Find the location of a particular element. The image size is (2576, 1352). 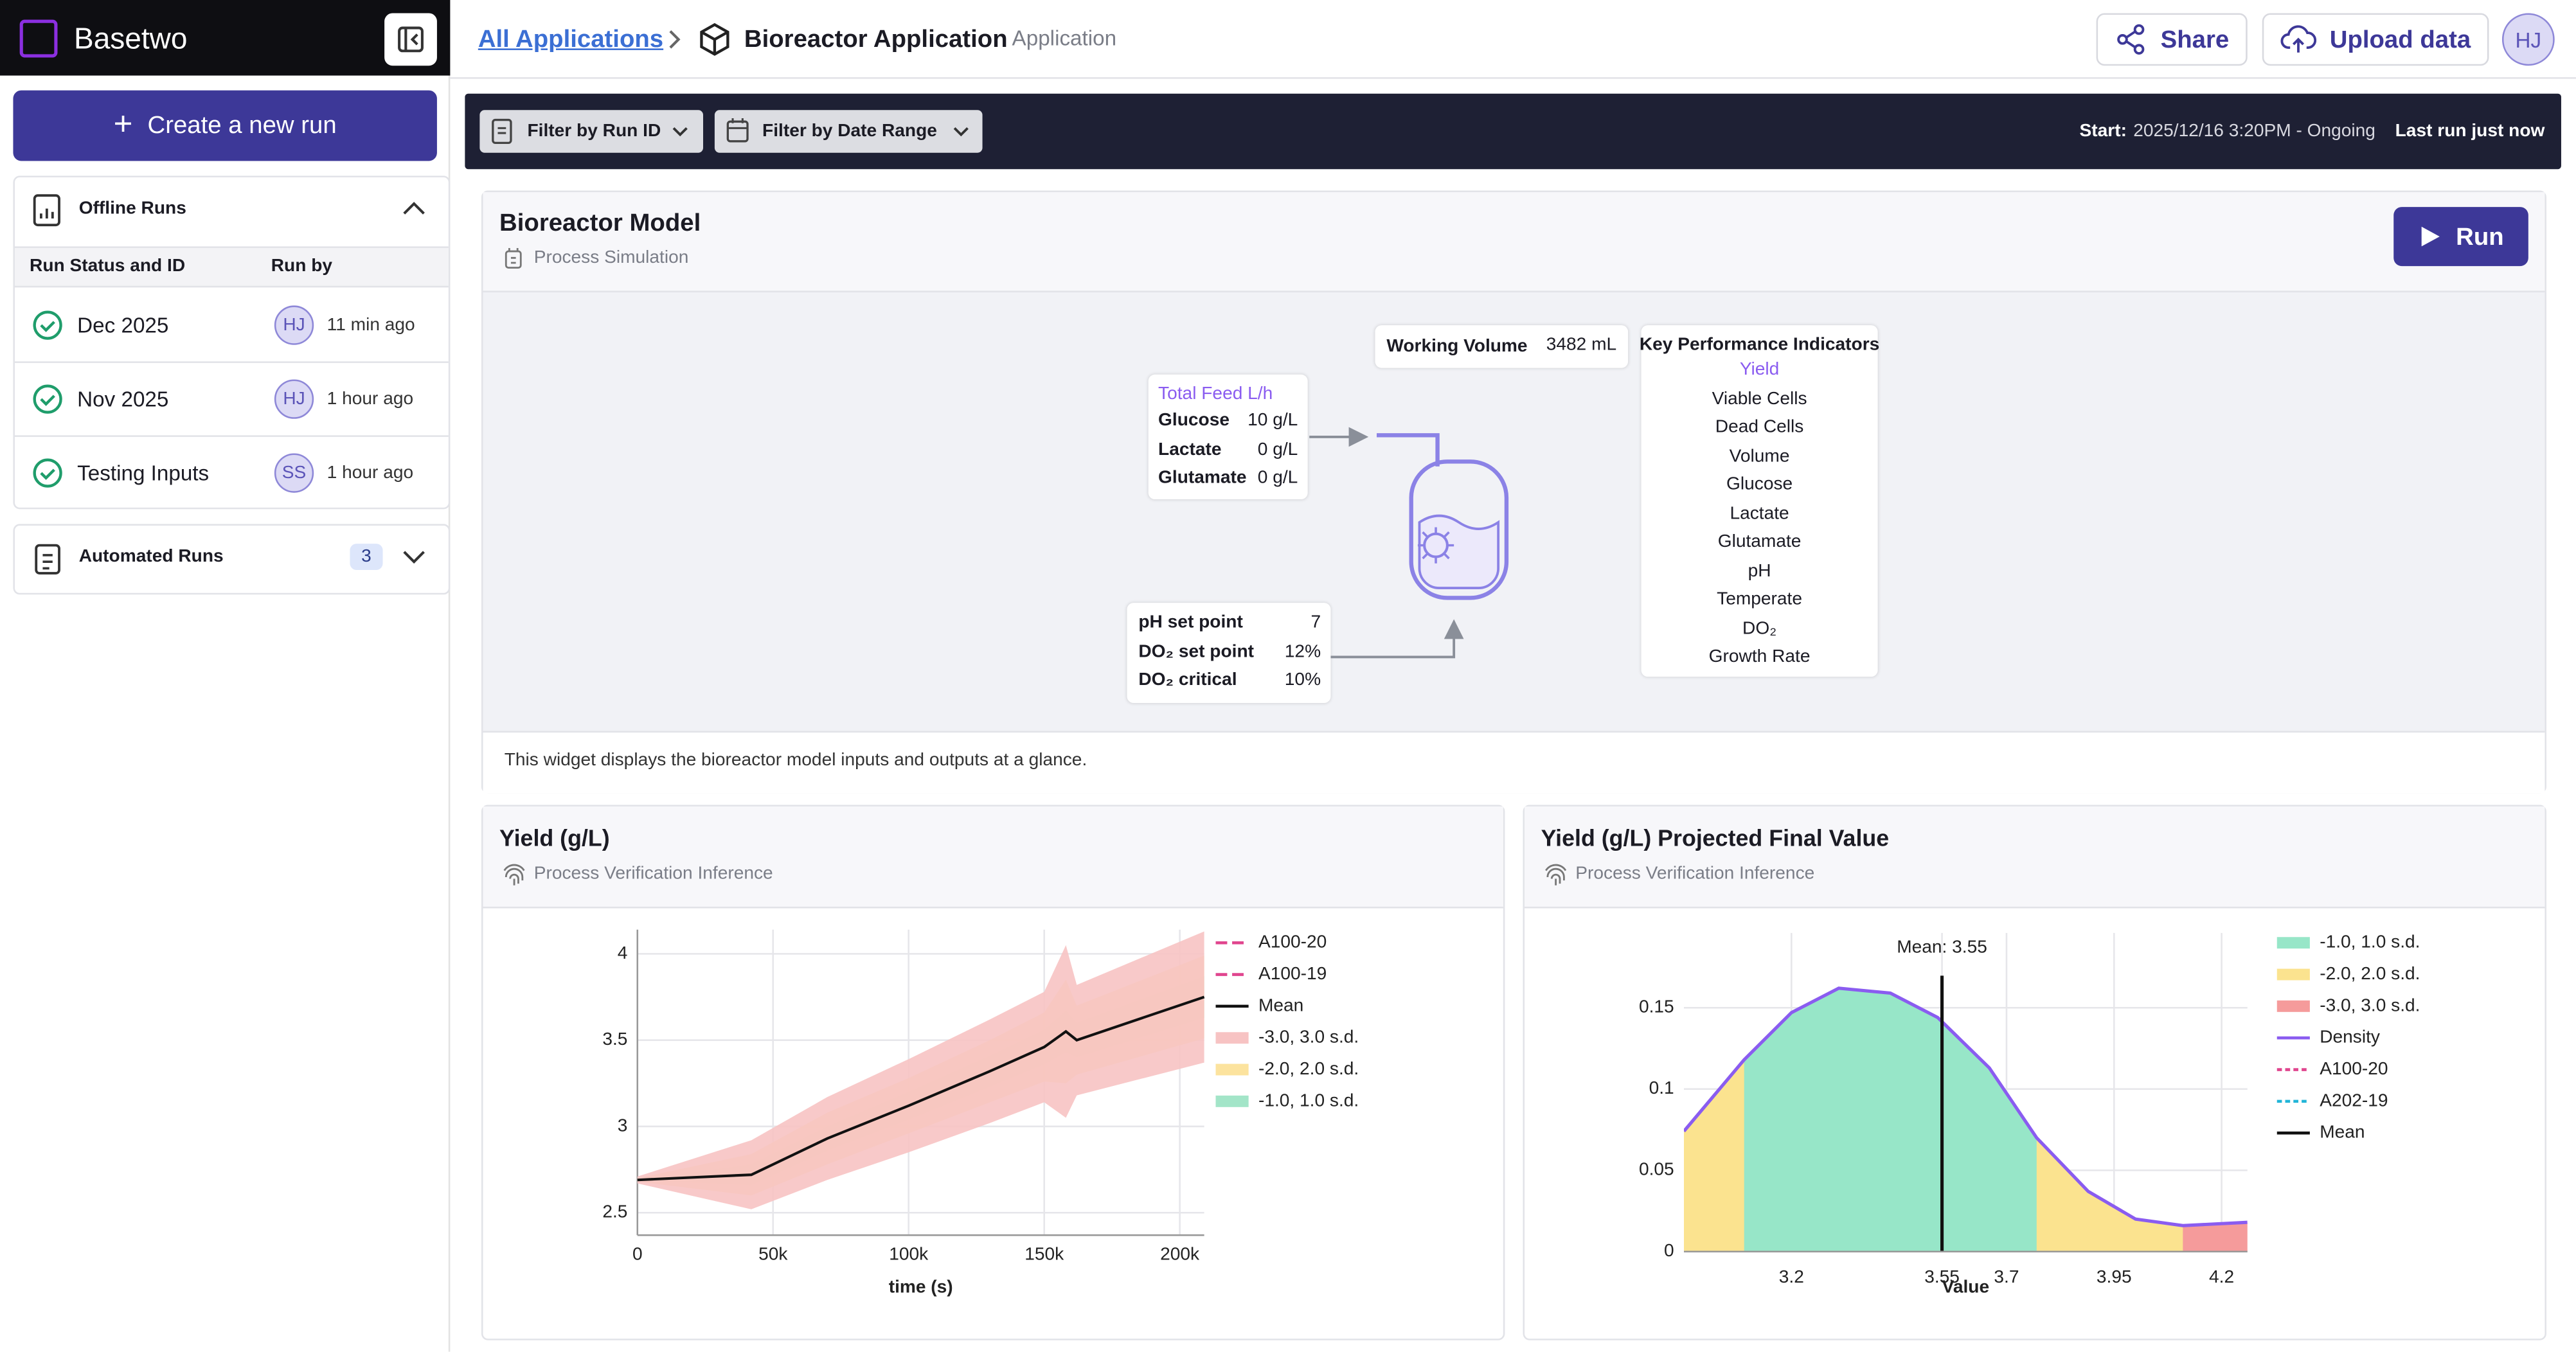

kpi-item: Temperate is located at coordinates (1760, 599).